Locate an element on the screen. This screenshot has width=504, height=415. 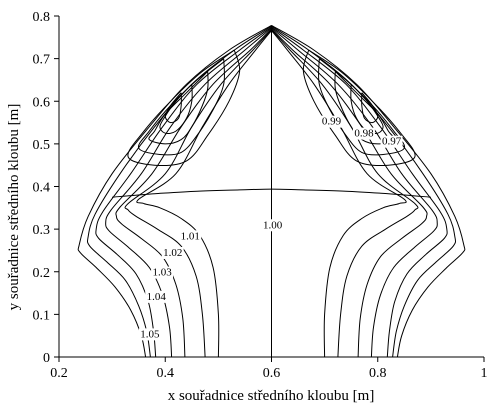
contour-label-1.03: 1.03 is located at coordinates (162, 273).